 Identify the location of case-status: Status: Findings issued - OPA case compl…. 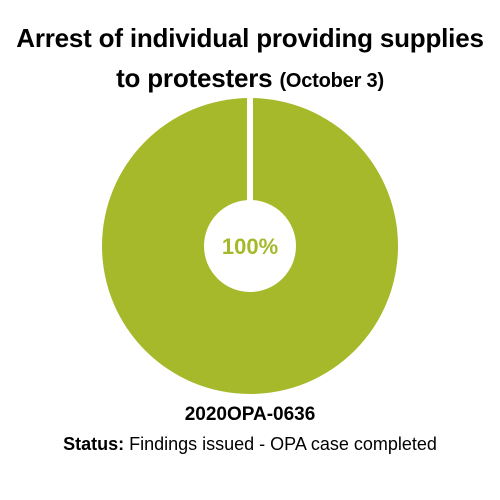
(250, 444).